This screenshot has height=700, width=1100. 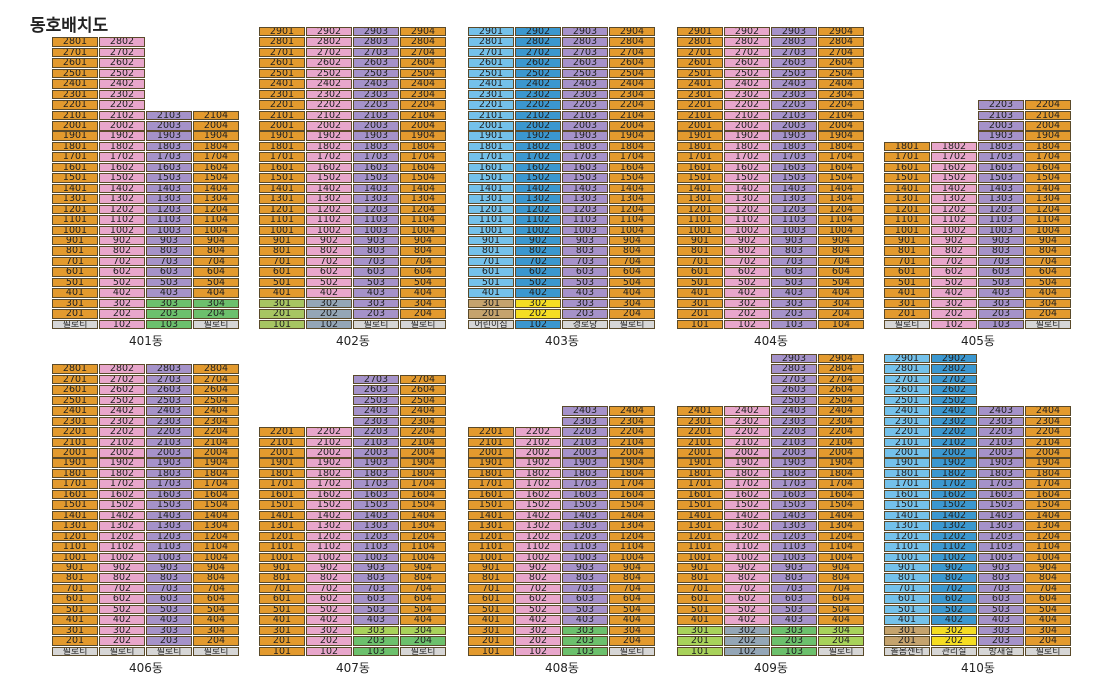 I want to click on unit-cell-2402: 2402, so click(x=122, y=411).